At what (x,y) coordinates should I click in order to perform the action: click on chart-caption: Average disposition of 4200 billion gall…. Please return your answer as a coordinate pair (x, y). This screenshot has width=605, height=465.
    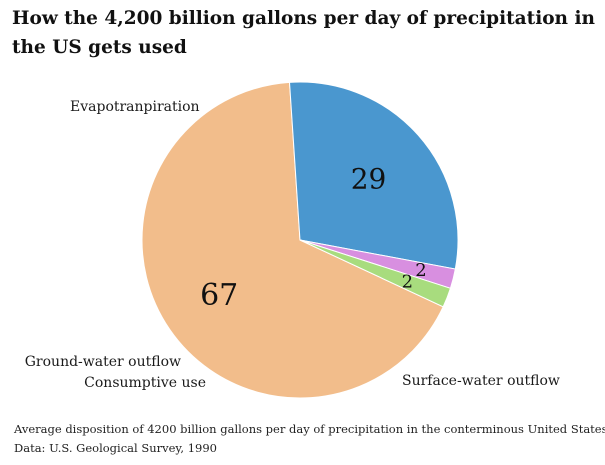
    Looking at the image, I should click on (309, 429).